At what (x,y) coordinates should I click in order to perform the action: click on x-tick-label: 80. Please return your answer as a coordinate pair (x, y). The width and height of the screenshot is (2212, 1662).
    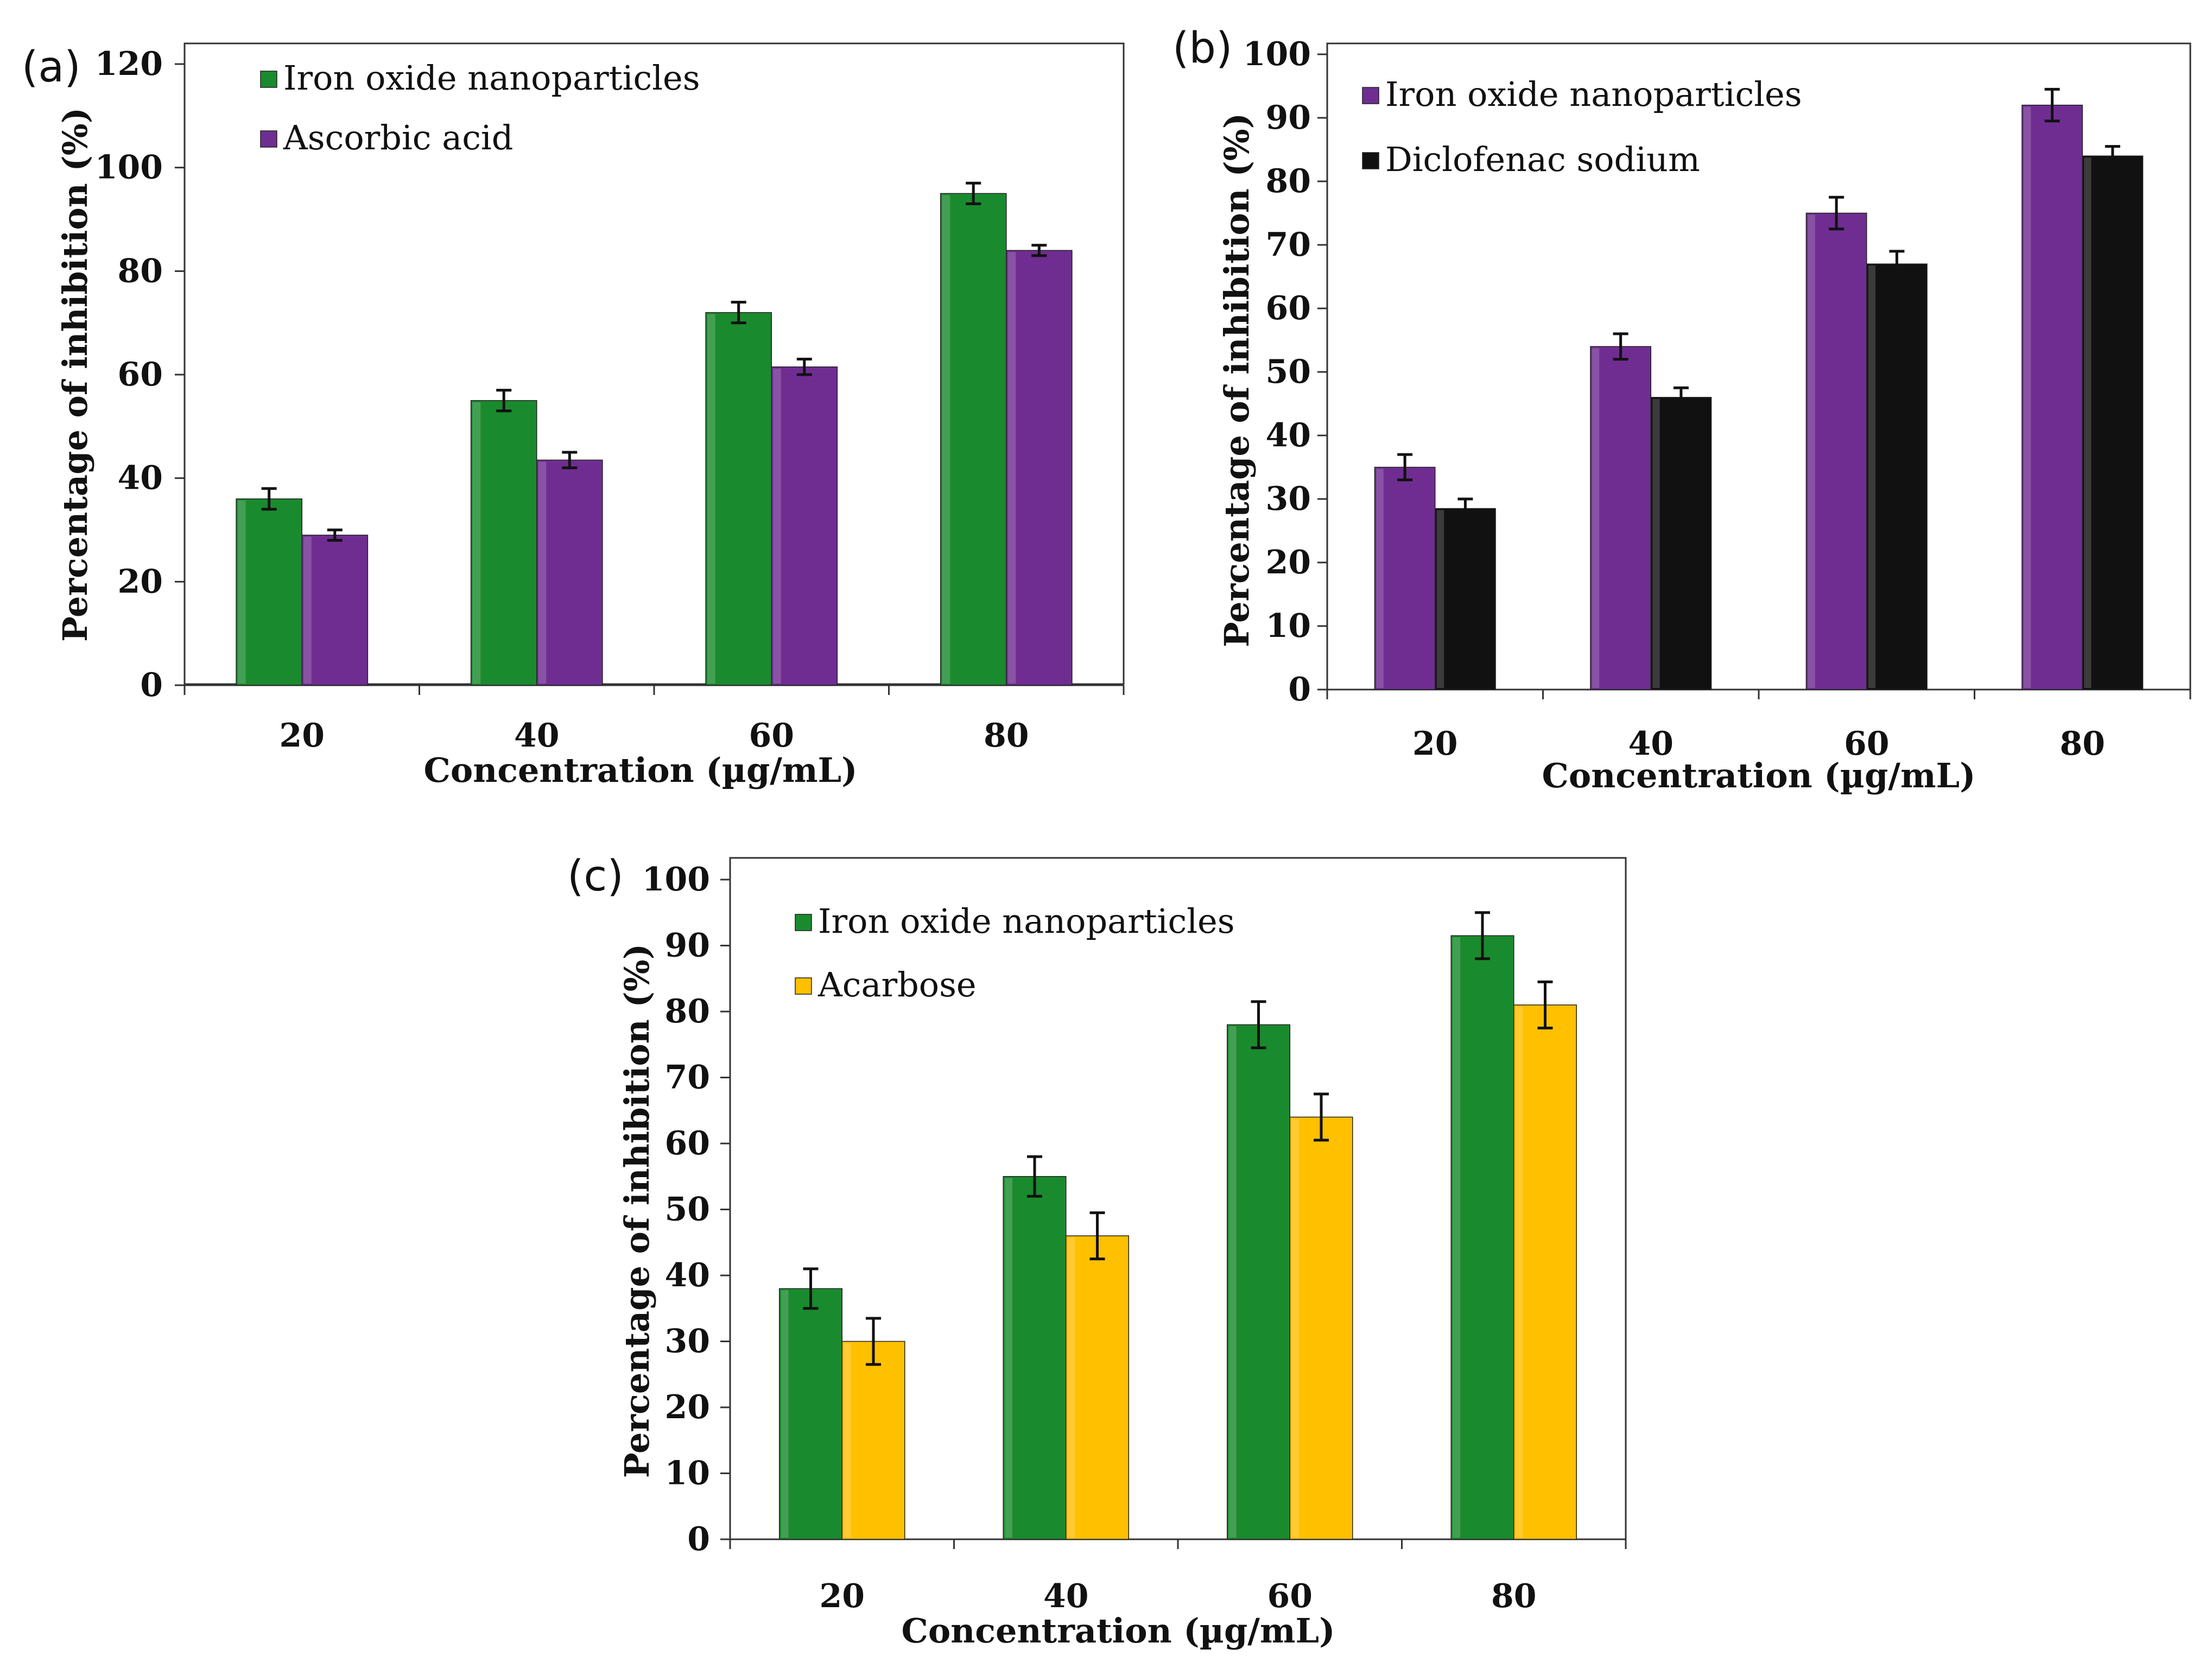
    Looking at the image, I should click on (1007, 736).